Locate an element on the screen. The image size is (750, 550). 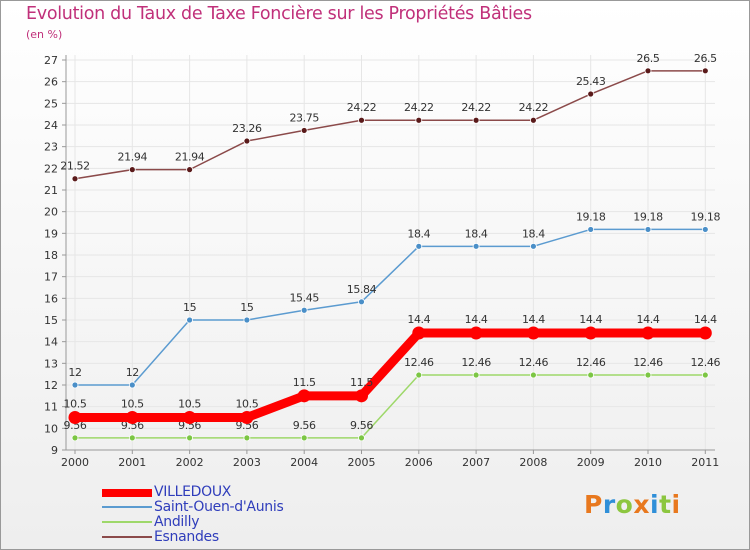
data-label: 23.26 is located at coordinates (247, 128).